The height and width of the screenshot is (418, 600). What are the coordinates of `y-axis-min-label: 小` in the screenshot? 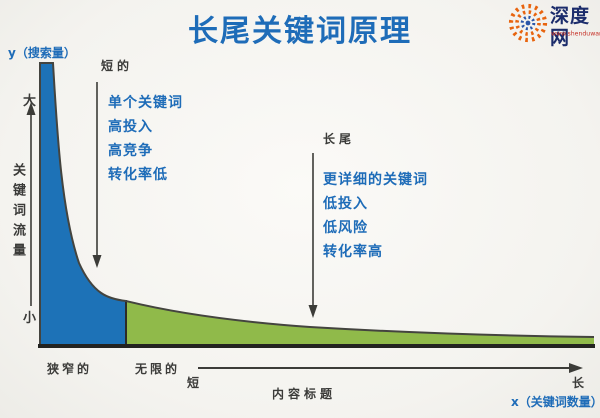 It's located at (30, 318).